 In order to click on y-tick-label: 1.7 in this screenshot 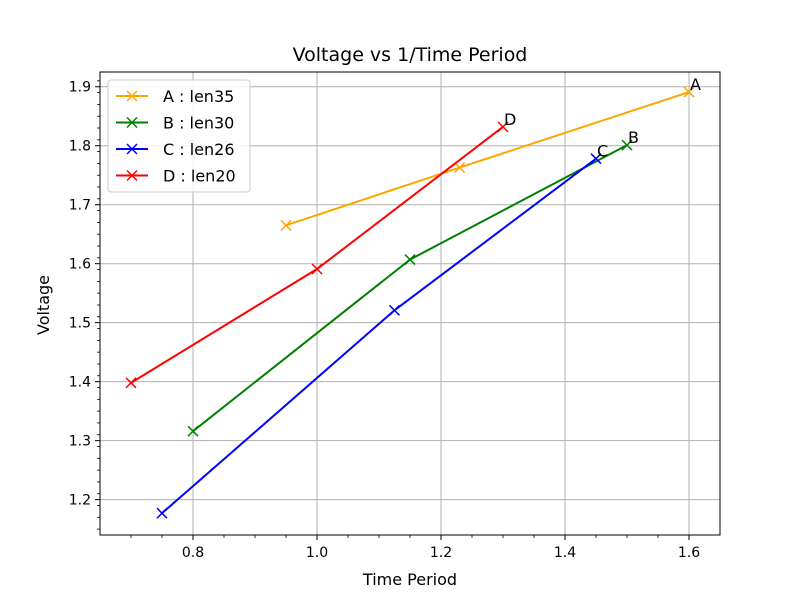, I will do `click(80, 206)`.